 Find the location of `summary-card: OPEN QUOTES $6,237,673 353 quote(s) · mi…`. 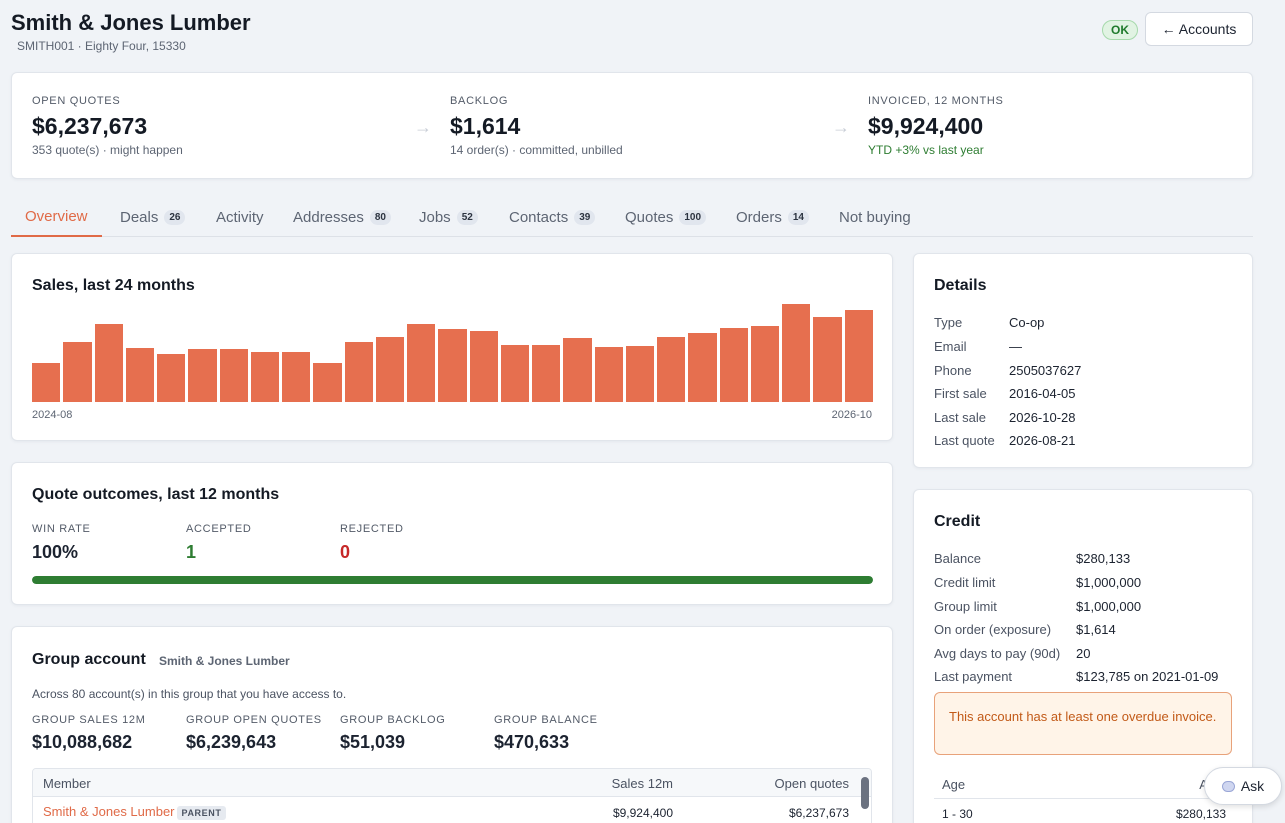

summary-card: OPEN QUOTES $6,237,673 353 quote(s) · mi… is located at coordinates (632, 125).